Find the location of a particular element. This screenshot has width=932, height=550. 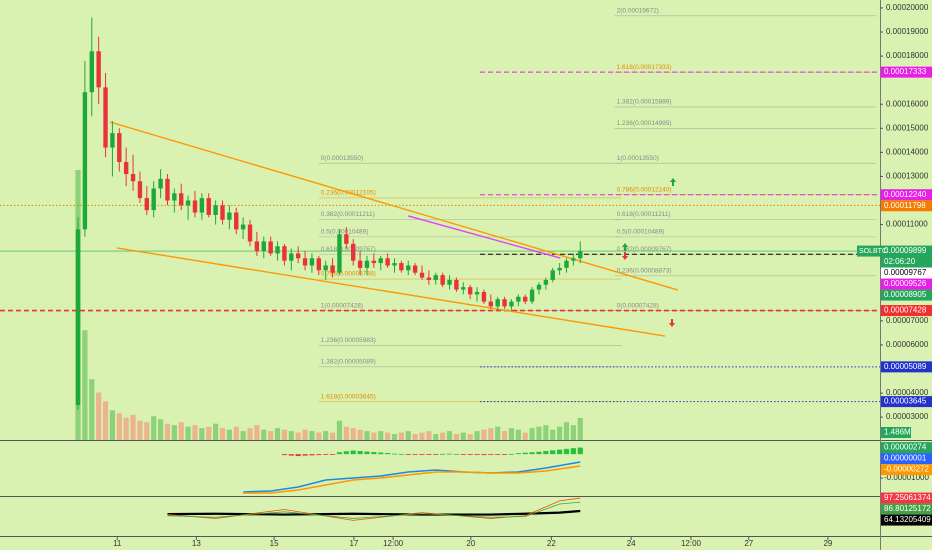

fib-label: 0.5(0.00010489) is located at coordinates (345, 232).